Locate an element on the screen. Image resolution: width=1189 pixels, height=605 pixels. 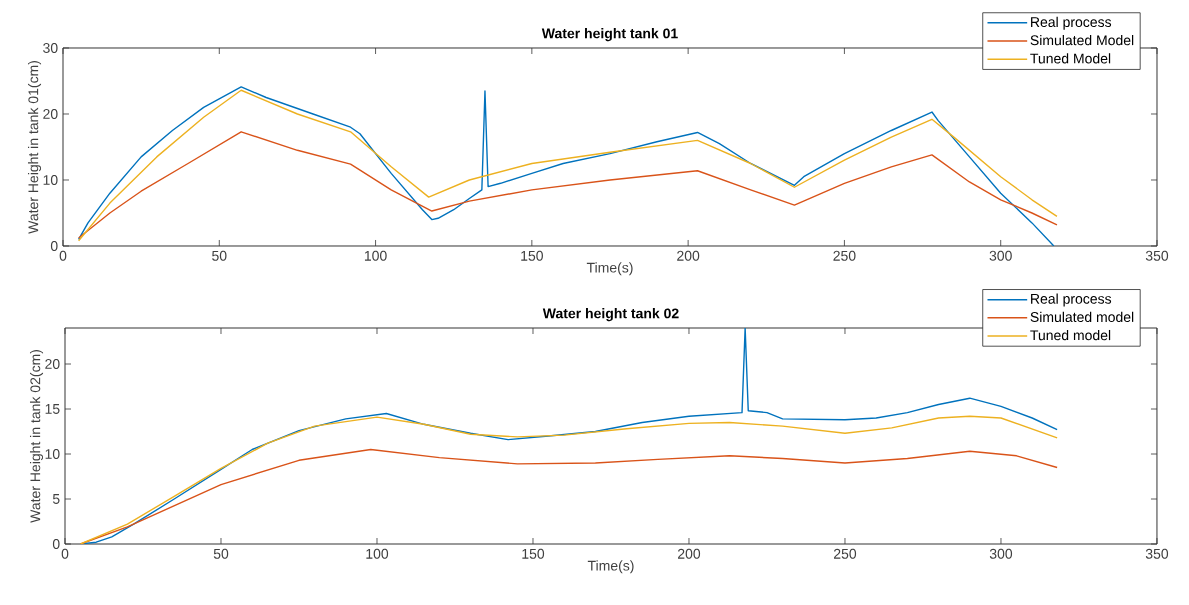
y-tick-label: 30 is located at coordinates (50, 48).